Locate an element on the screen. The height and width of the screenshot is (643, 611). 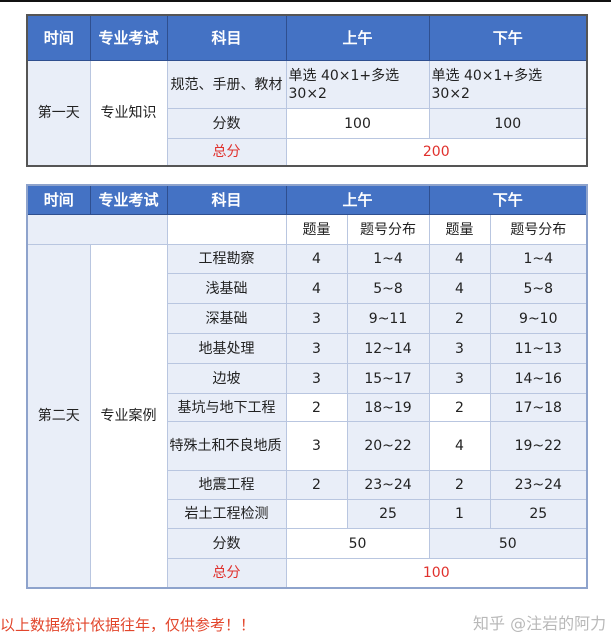
subject-cell: 岩土工程检测 is located at coordinates (226, 514).